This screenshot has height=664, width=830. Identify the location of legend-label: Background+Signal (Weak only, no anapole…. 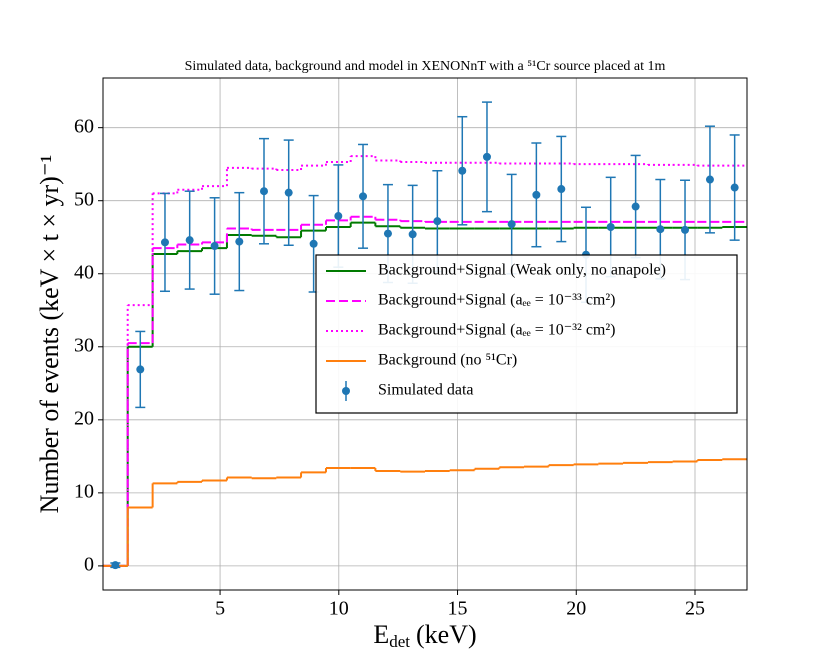
(522, 270).